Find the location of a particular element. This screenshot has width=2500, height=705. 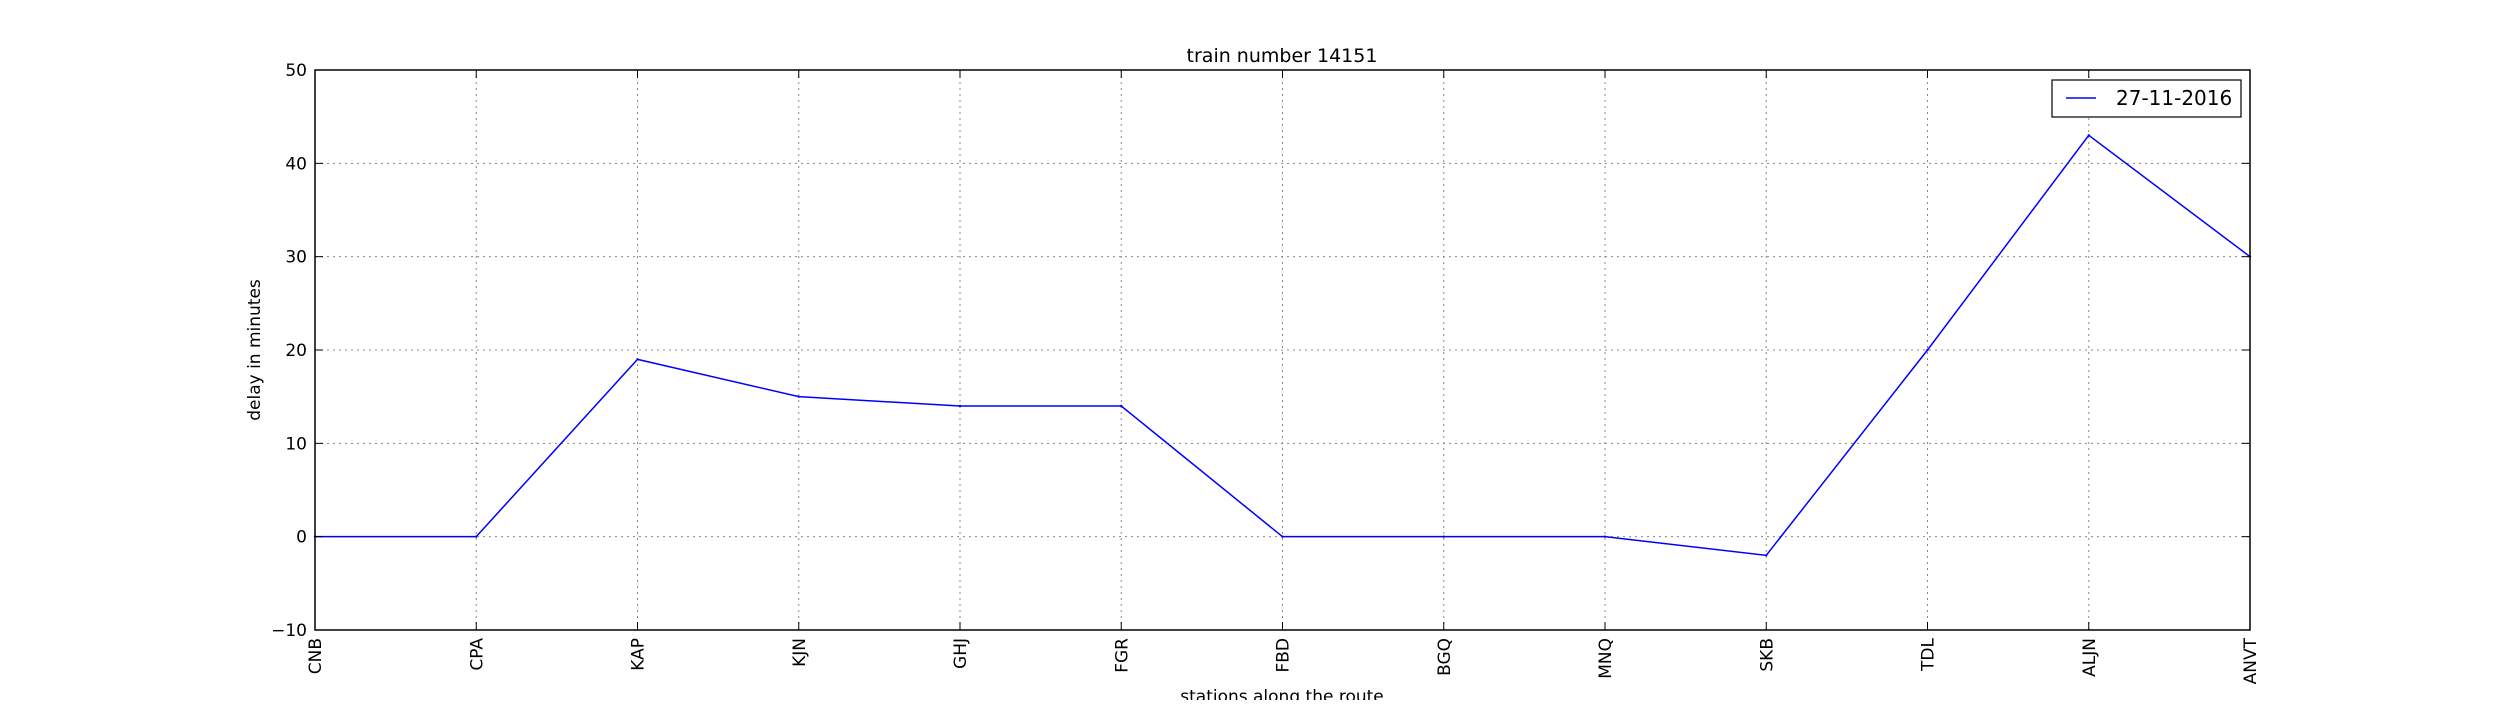

x-tick-label: CNB is located at coordinates (316, 656).